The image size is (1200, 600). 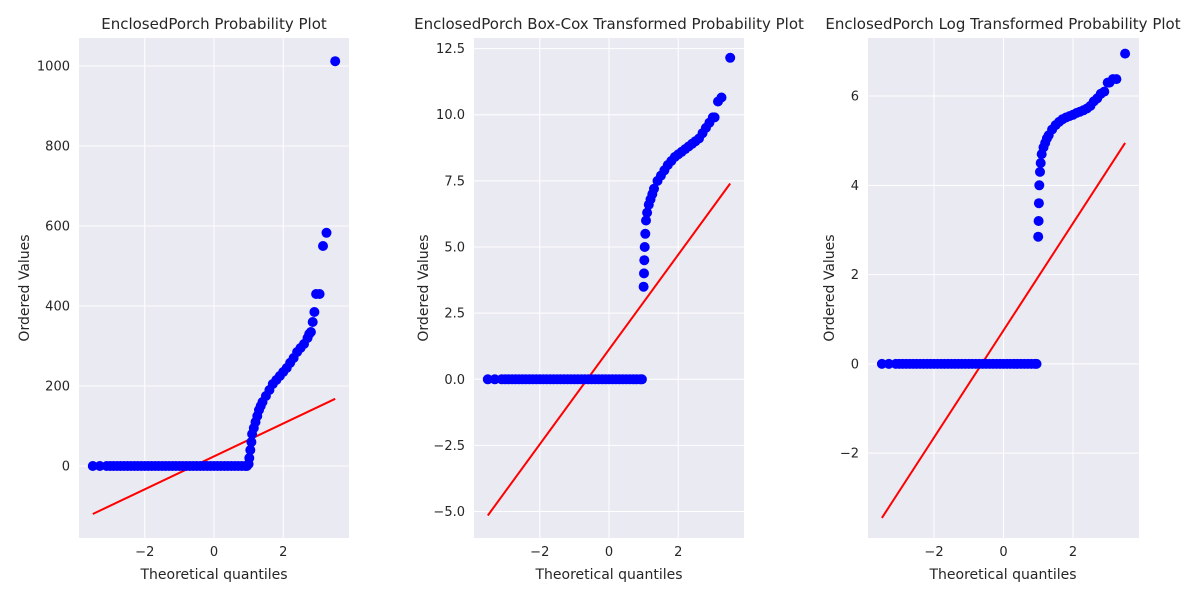 I want to click on y-tick-label: −5.0, so click(x=449, y=512).